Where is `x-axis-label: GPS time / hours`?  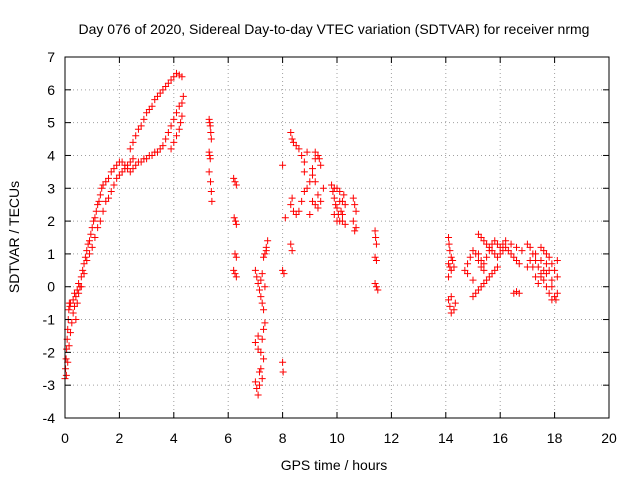
x-axis-label: GPS time / hours is located at coordinates (334, 465).